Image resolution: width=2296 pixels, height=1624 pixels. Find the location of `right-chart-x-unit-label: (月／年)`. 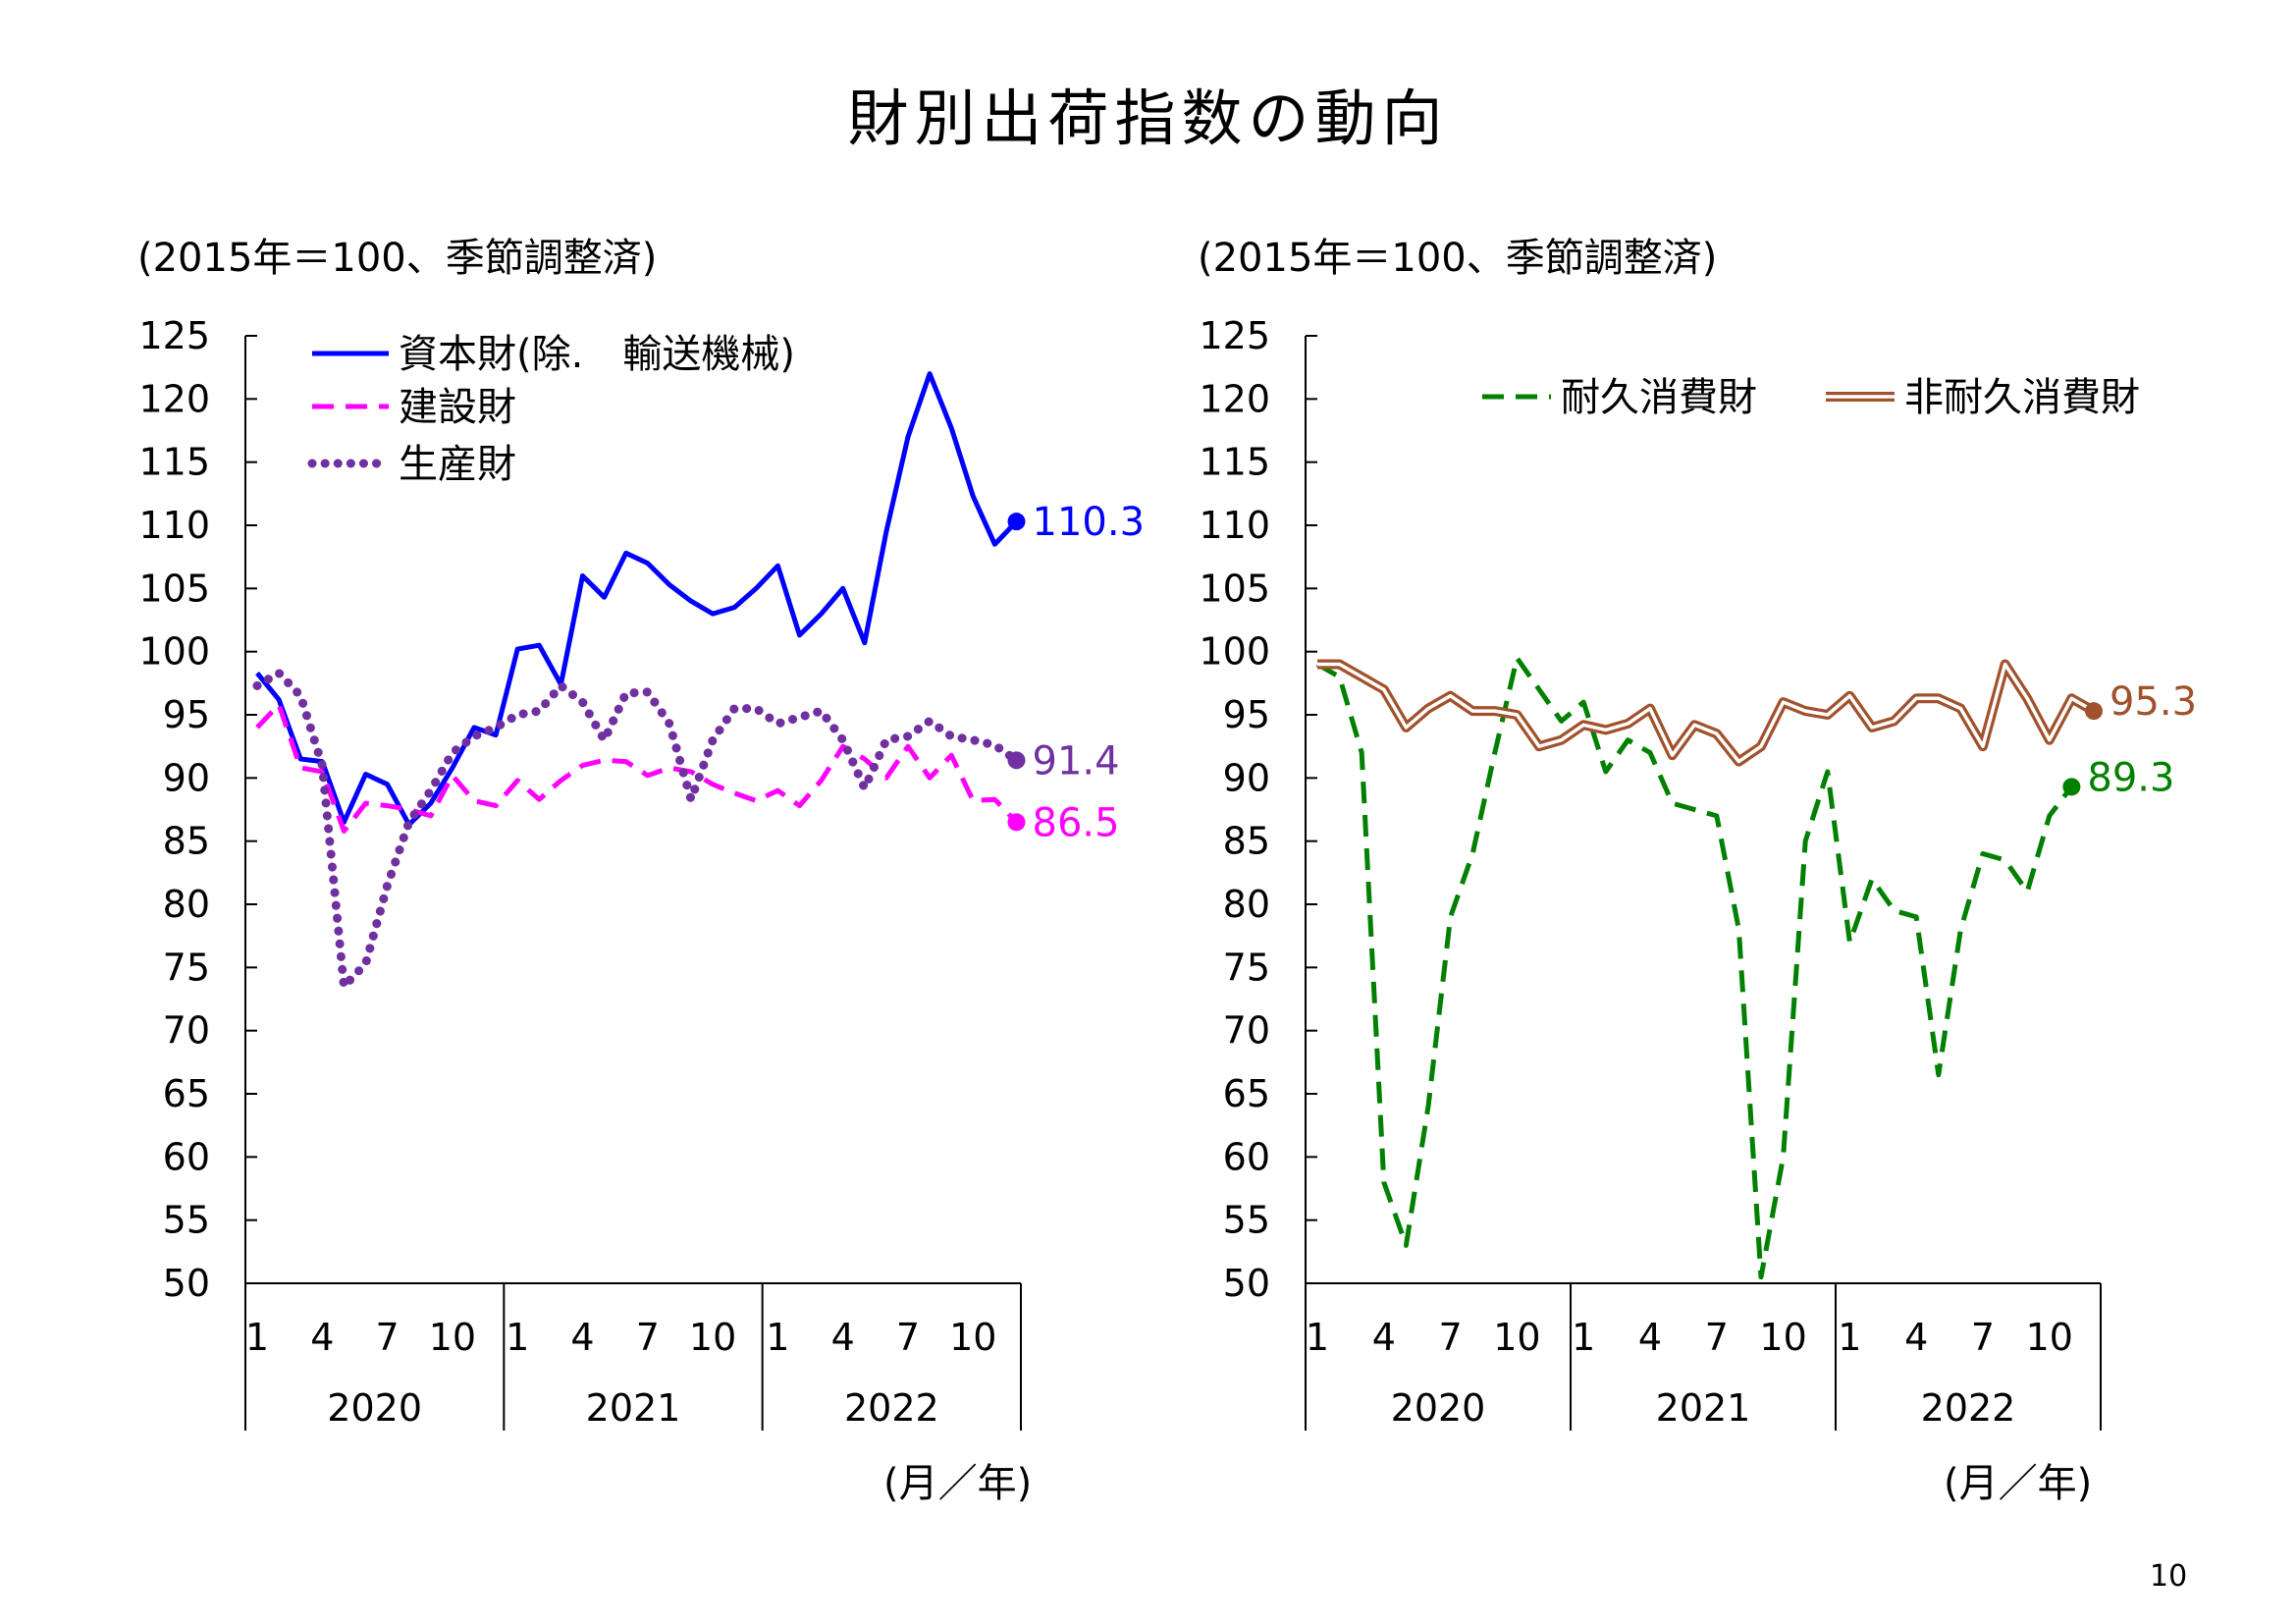

right-chart-x-unit-label: (月／年) is located at coordinates (2018, 1483).